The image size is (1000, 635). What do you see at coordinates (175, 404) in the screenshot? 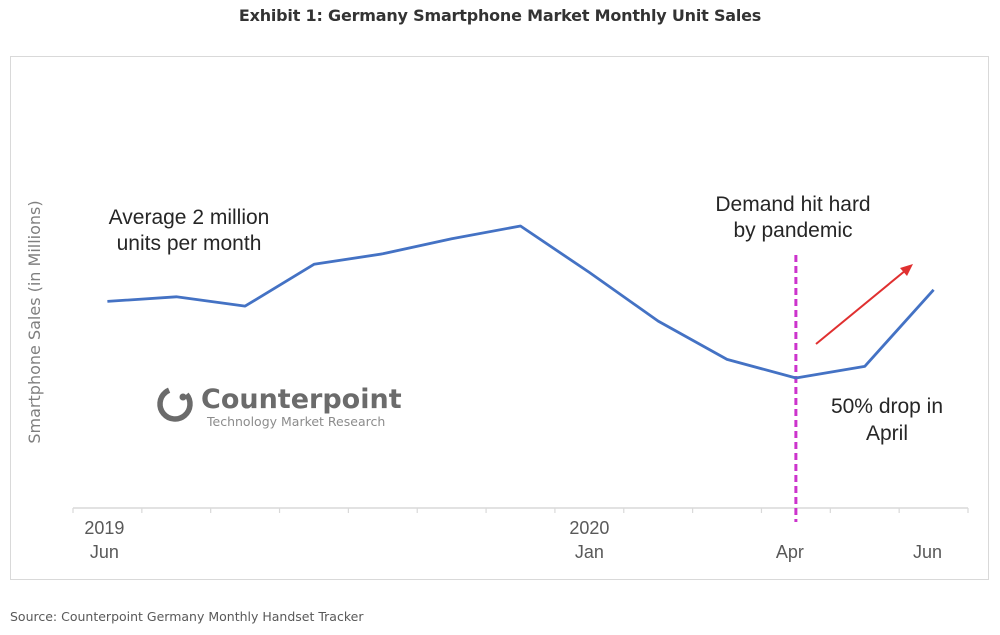
I see `counterpoint-logo-icon` at bounding box center [175, 404].